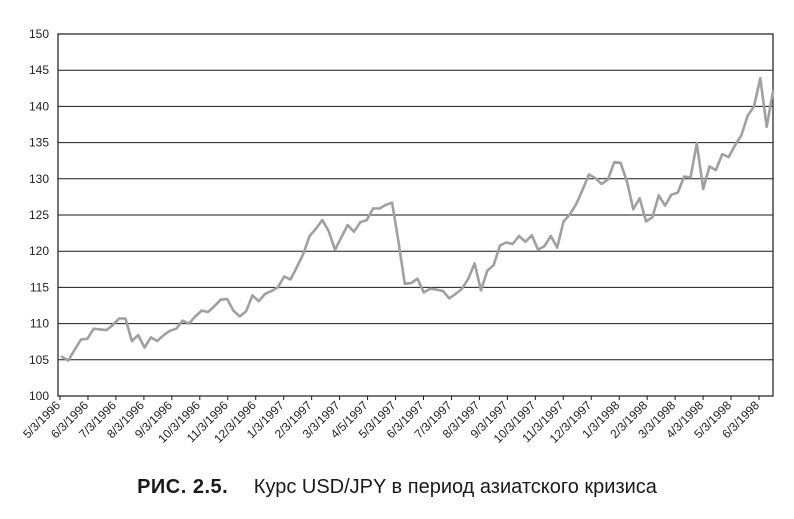 Image resolution: width=794 pixels, height=519 pixels. I want to click on y-tick-label: 115, so click(39, 287).